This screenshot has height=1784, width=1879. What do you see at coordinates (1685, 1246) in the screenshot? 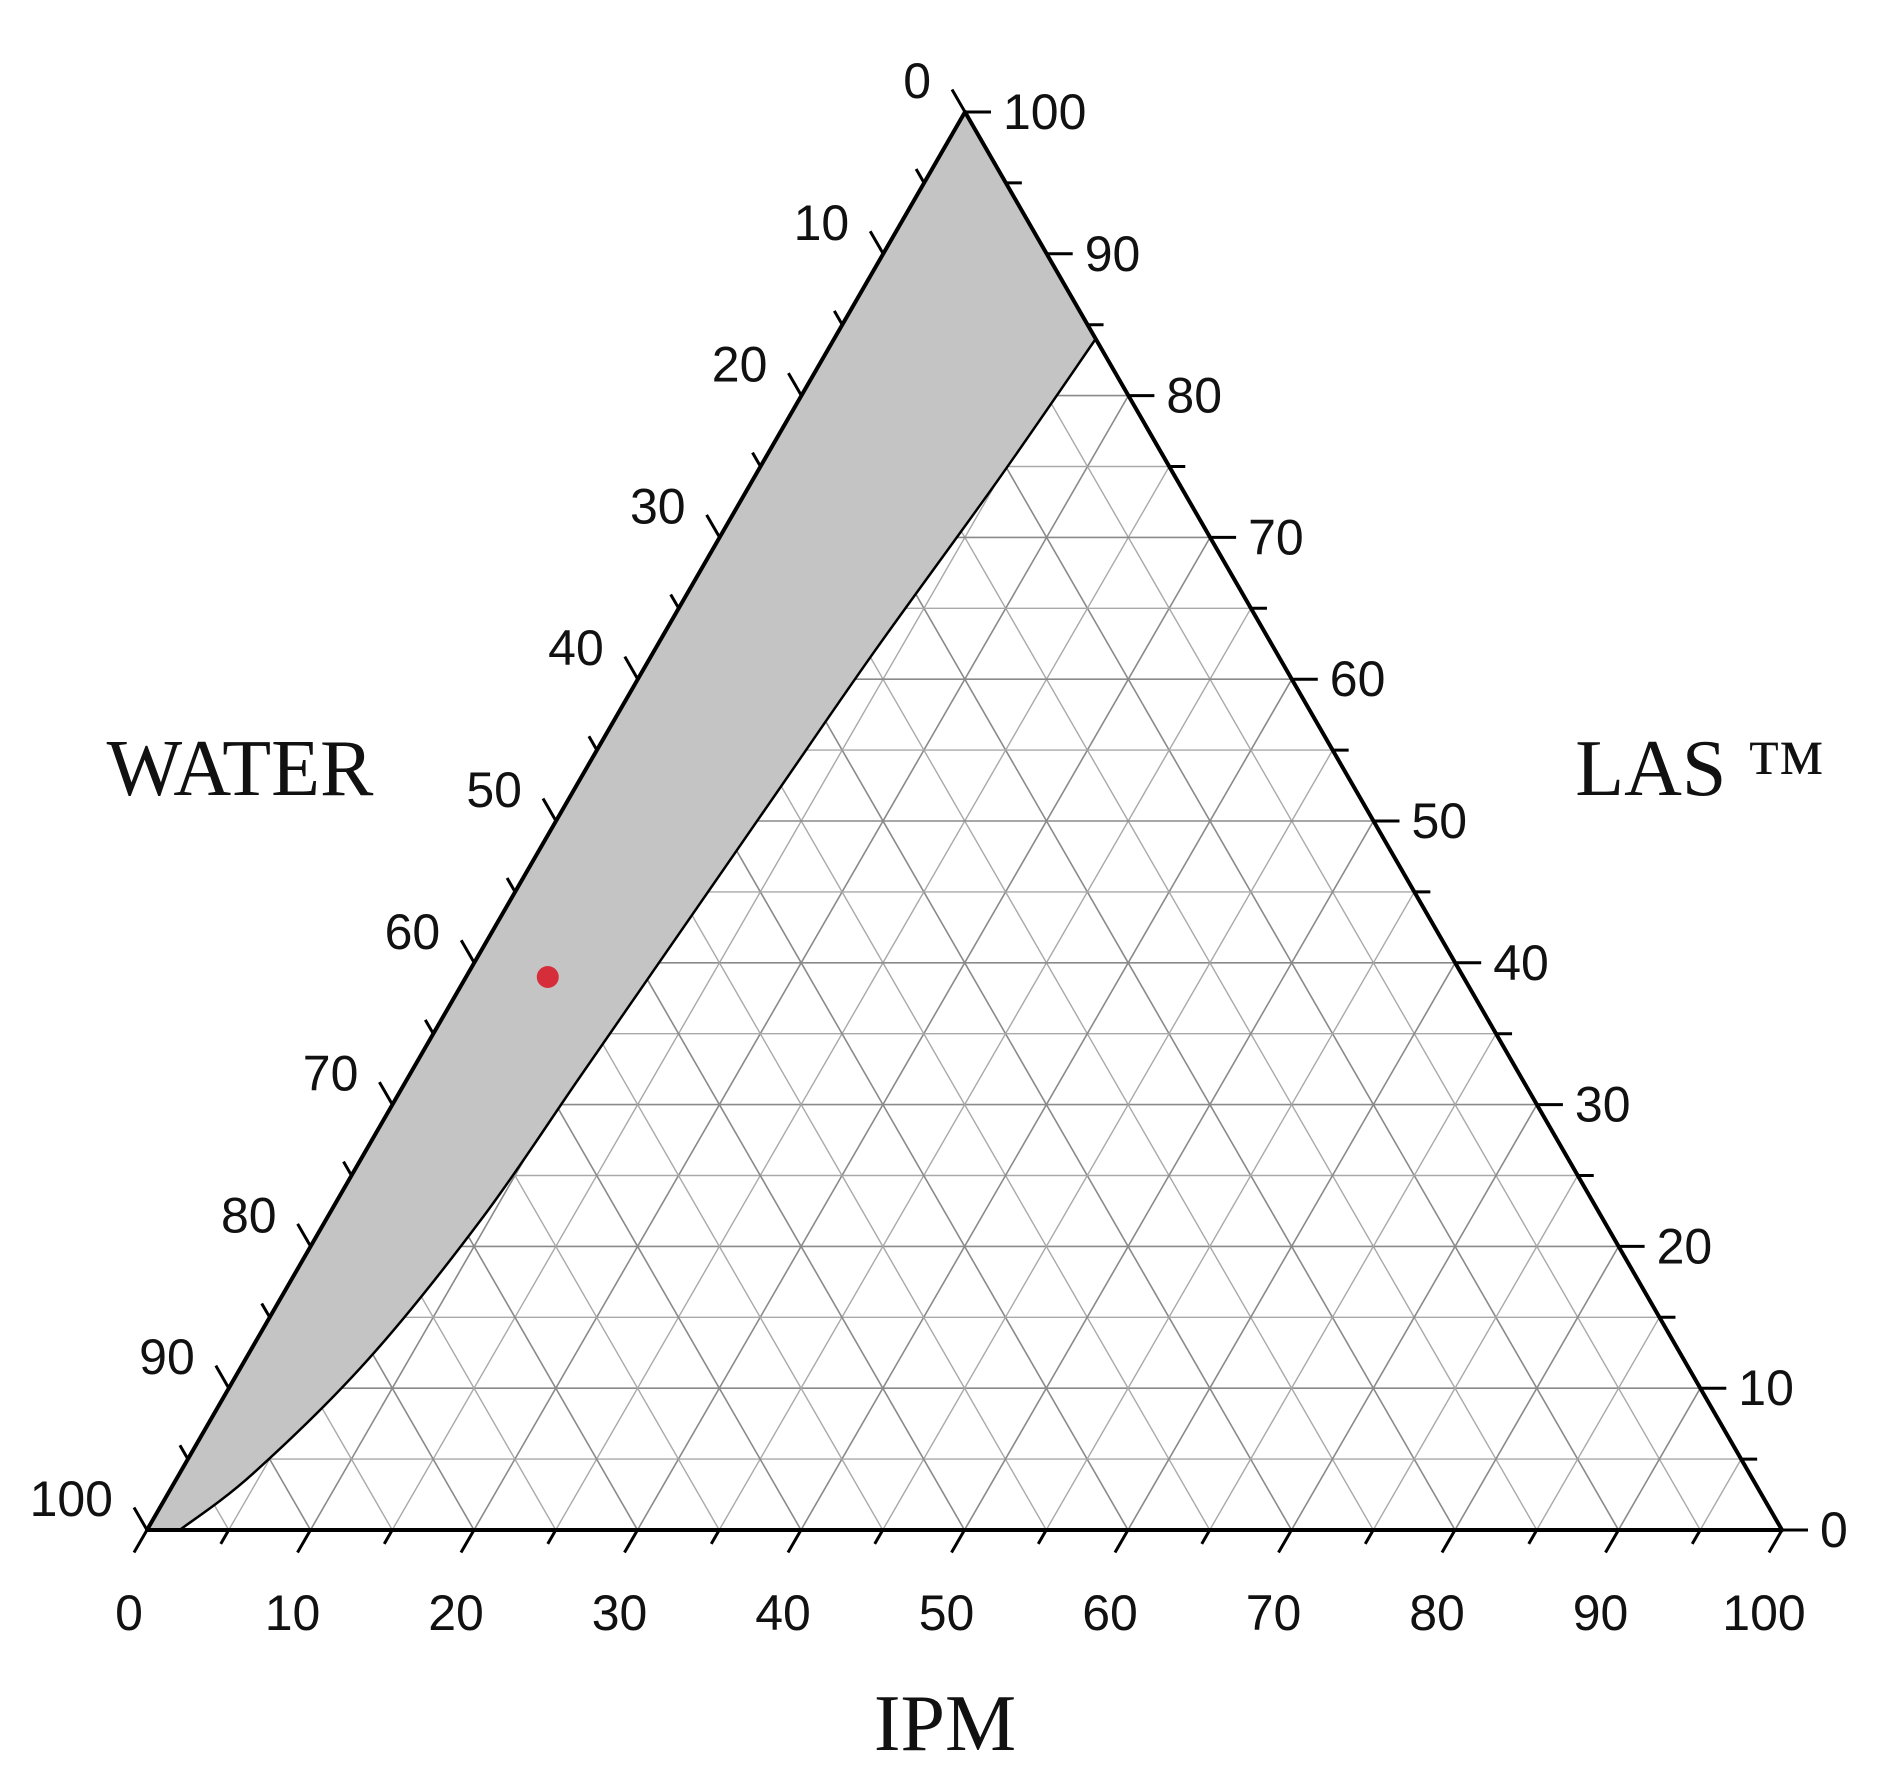
I see `las-tick-label: 20` at bounding box center [1685, 1246].